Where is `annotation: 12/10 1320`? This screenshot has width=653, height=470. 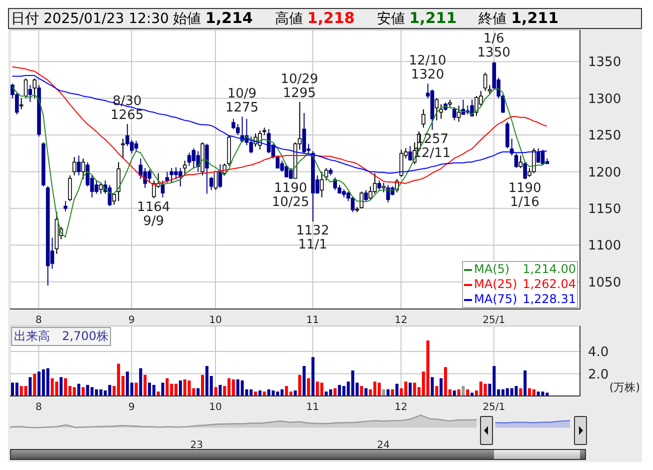 annotation: 12/10 1320 is located at coordinates (427, 68).